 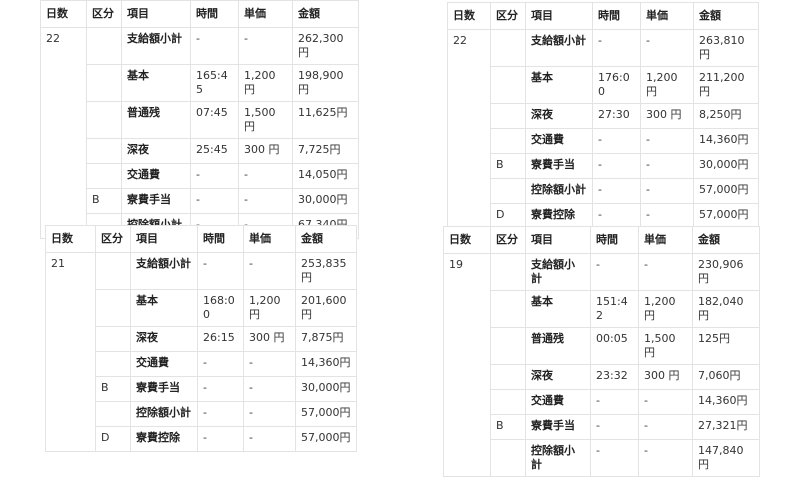 I want to click on amount-cell: 198,900円, so click(x=325, y=83).